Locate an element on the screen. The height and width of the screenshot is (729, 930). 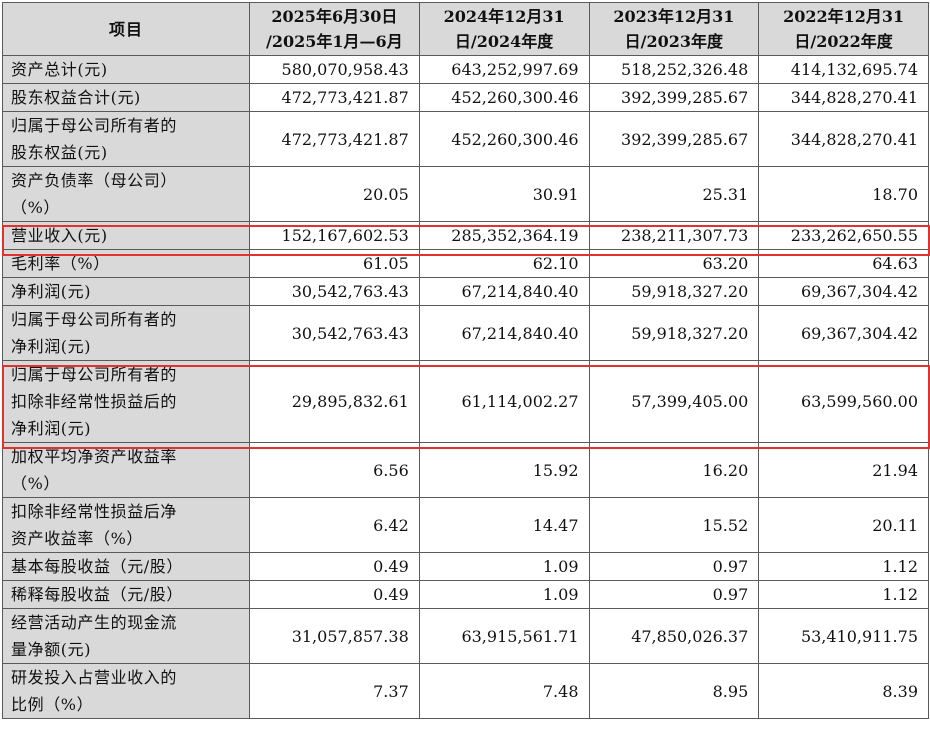
row-label-line: 基本每股收益（元/股） is located at coordinates (97, 566).